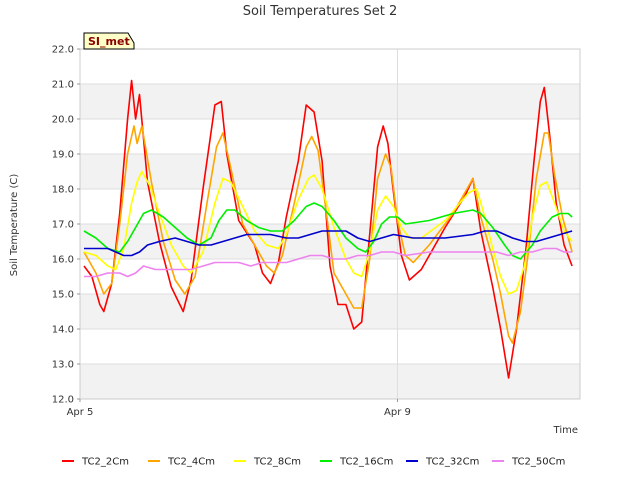  Describe the element at coordinates (191, 462) in the screenshot. I see `legend-label: TC2_4Cm` at that location.